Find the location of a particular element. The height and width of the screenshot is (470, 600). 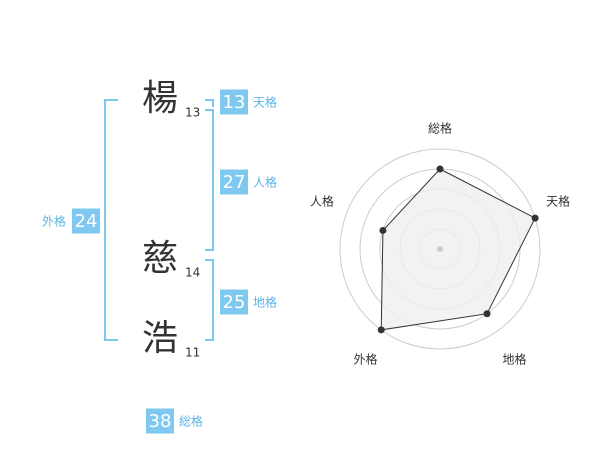

grade-value: 24 is located at coordinates (86, 221).